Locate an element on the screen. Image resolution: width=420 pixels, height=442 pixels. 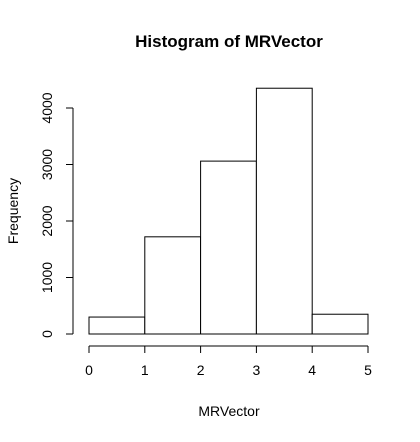
x-tick-label: 2 is located at coordinates (201, 370).